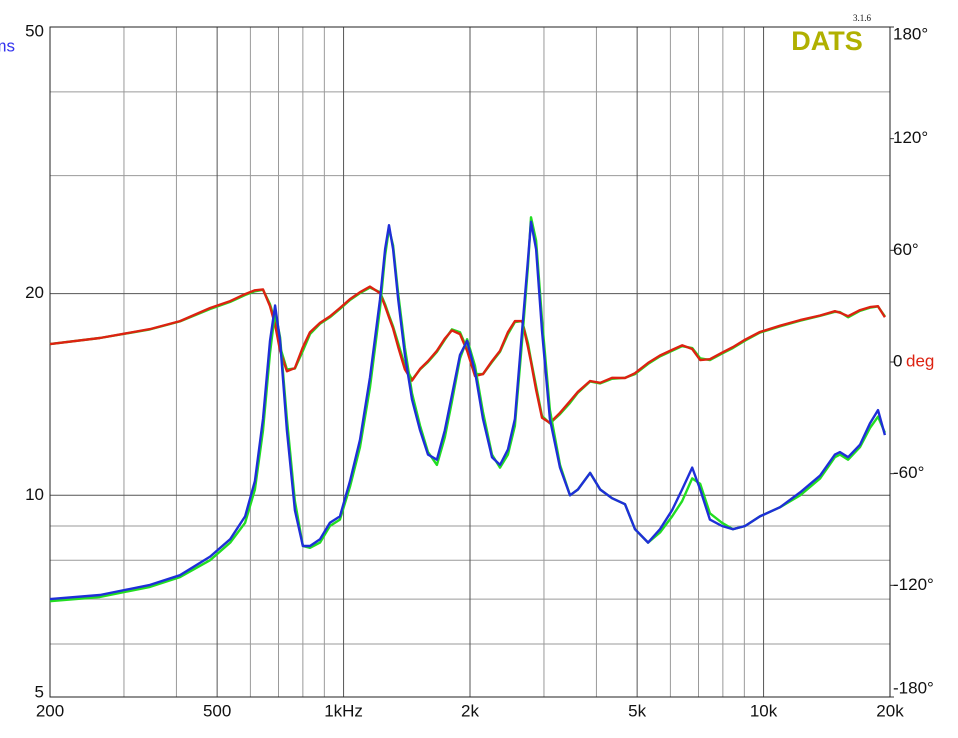 The image size is (958, 738). What do you see at coordinates (906, 249) in the screenshot?
I see `y2-tick-label: 60°` at bounding box center [906, 249].